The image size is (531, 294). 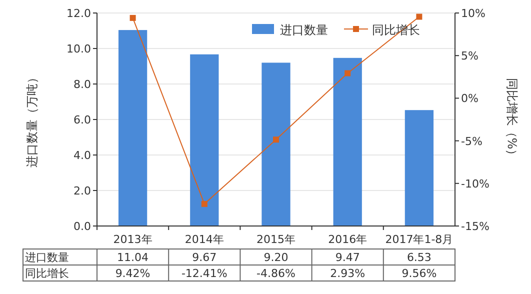 What do you see at coordinates (419, 273) in the screenshot?
I see `data-label: 9.56%` at bounding box center [419, 273].